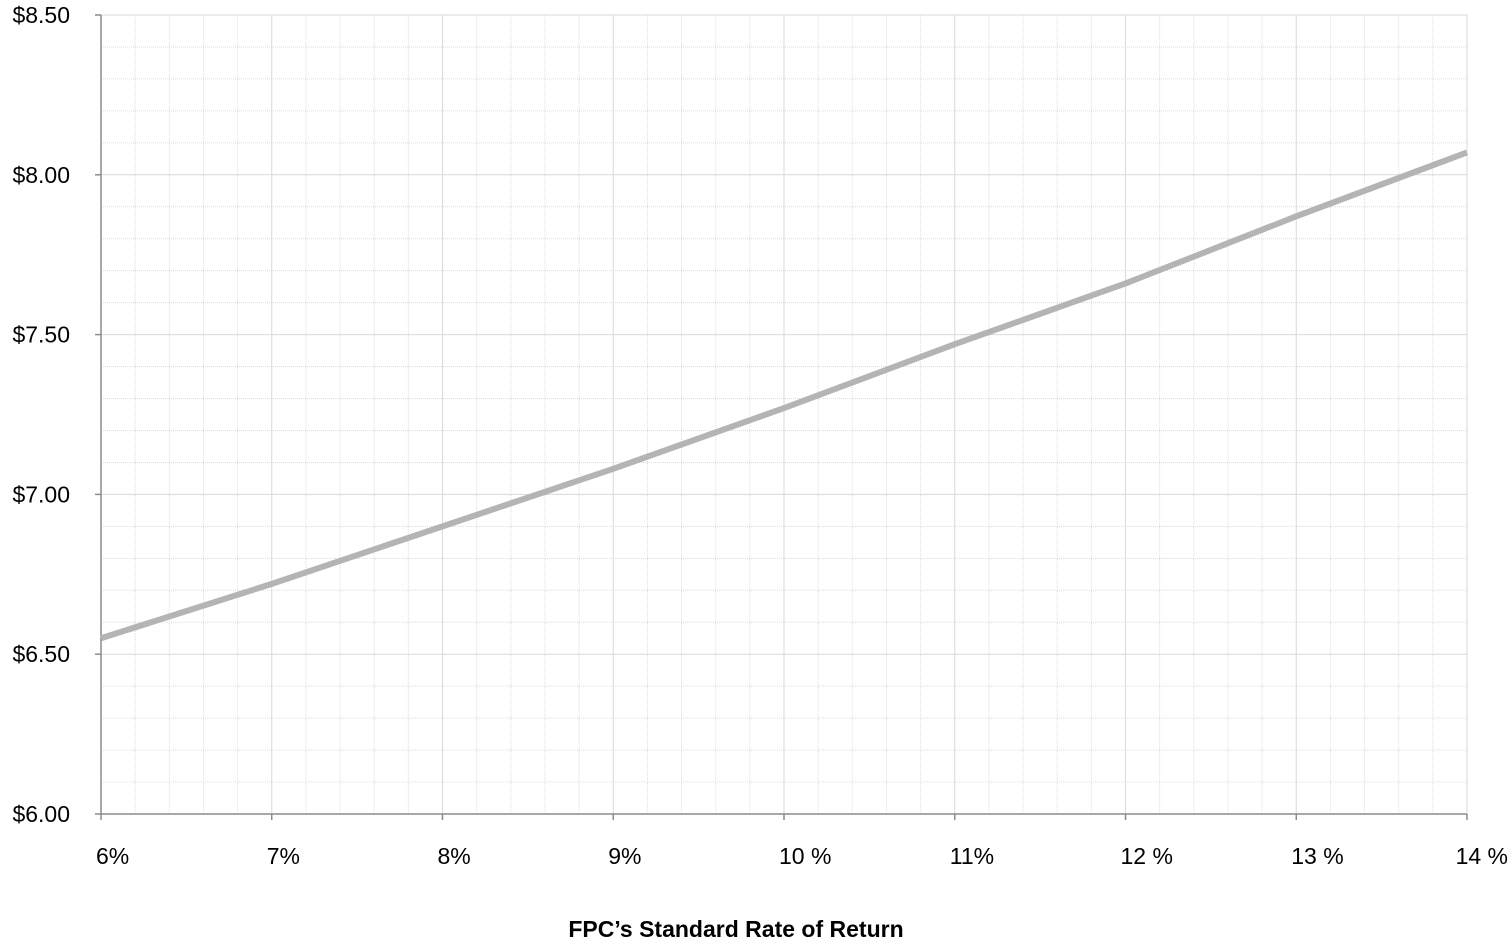  Describe the element at coordinates (41, 494) in the screenshot. I see `y-tick-label: $7.00` at that location.